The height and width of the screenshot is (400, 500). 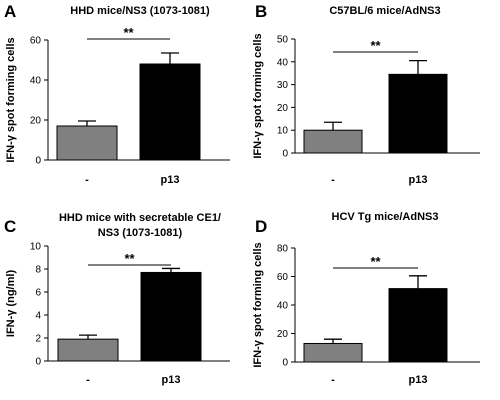 What do you see at coordinates (140, 218) in the screenshot?
I see `panel-title: HHD mice with secretable CE1/` at bounding box center [140, 218].